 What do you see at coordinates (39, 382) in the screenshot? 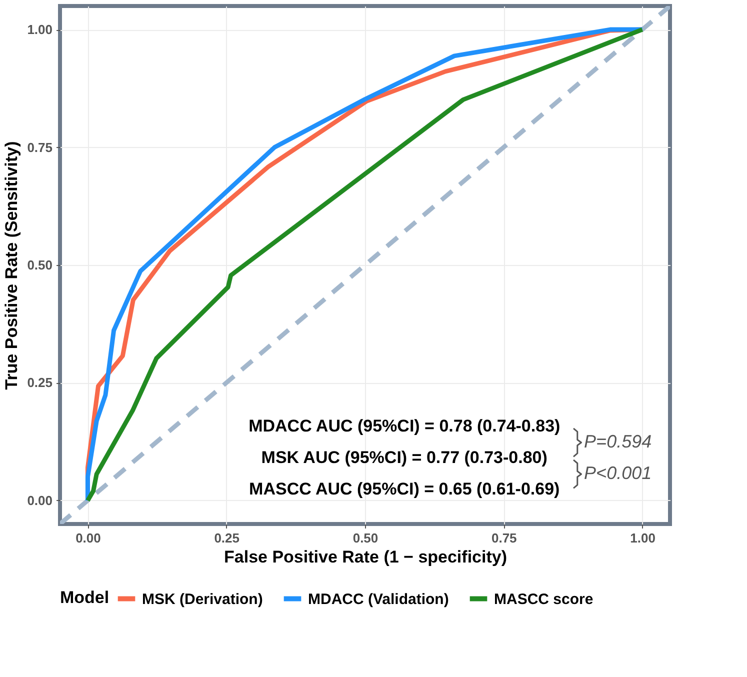
I see `y-tick-label: 0.25` at bounding box center [39, 382].